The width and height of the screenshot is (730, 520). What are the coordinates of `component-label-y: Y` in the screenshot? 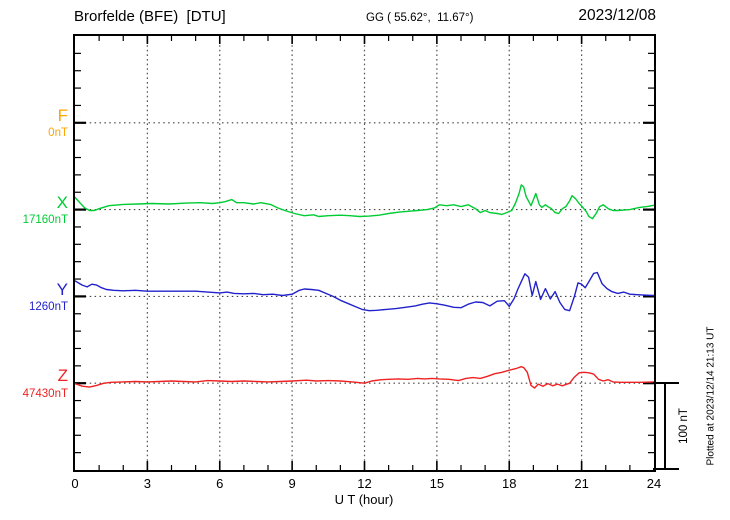 It's located at (62, 289).